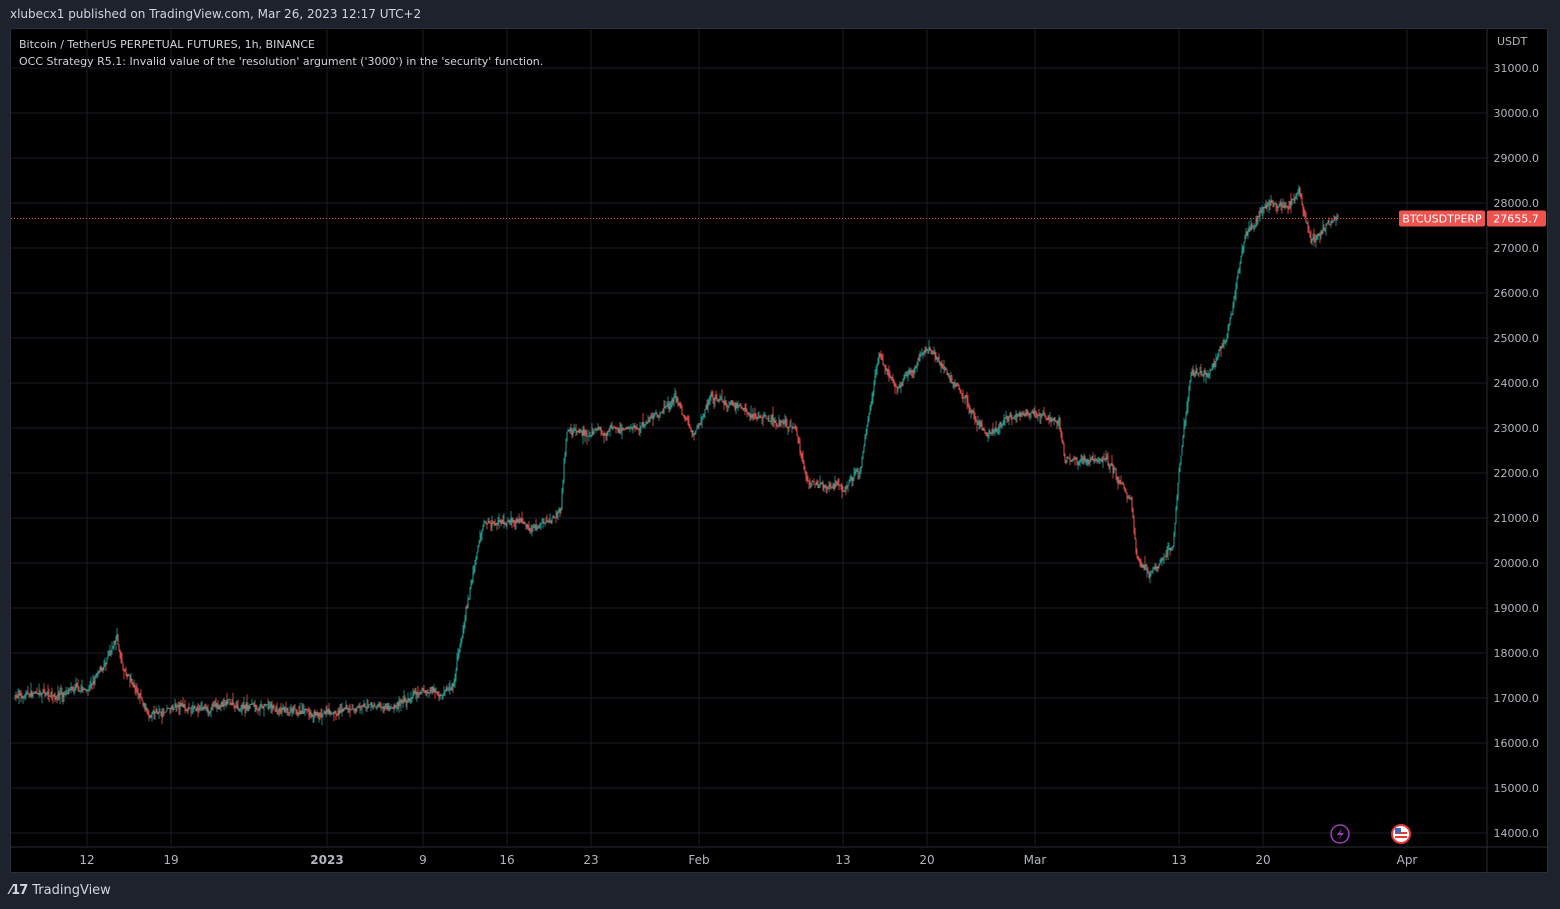 Image resolution: width=1560 pixels, height=909 pixels. Describe the element at coordinates (1340, 834) in the screenshot. I see `lightning-icon` at that location.